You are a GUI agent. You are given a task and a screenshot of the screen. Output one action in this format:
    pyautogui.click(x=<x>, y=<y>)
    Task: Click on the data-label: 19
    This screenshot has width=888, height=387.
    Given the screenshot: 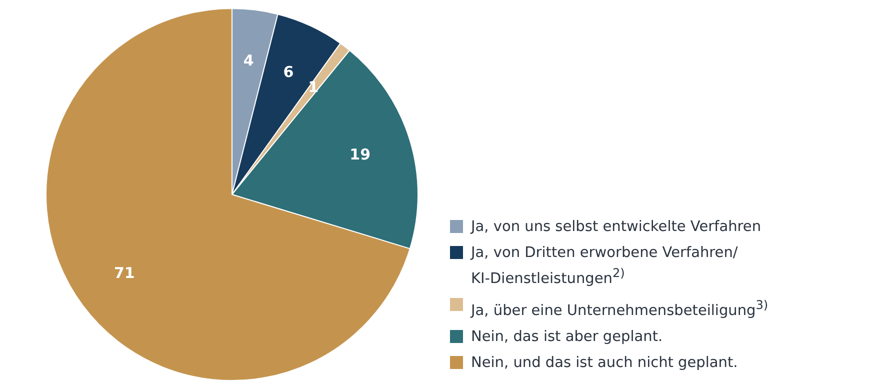 What is the action you would take?
    pyautogui.click(x=360, y=154)
    